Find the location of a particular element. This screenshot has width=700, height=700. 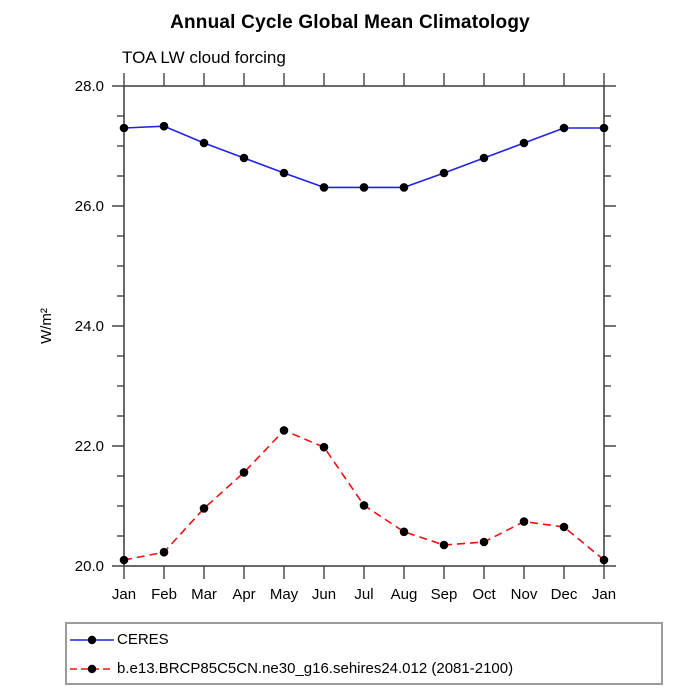

x-axis-tick-label: Feb is located at coordinates (164, 594).